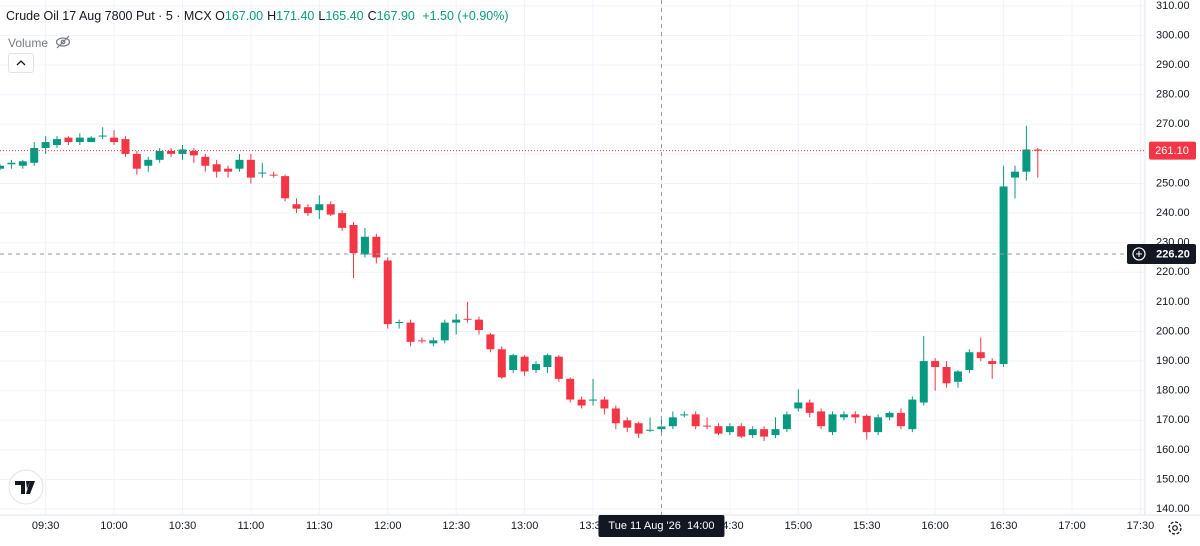 This screenshot has width=1200, height=546. What do you see at coordinates (46, 526) in the screenshot?
I see `x-tick-label: 09:30` at bounding box center [46, 526].